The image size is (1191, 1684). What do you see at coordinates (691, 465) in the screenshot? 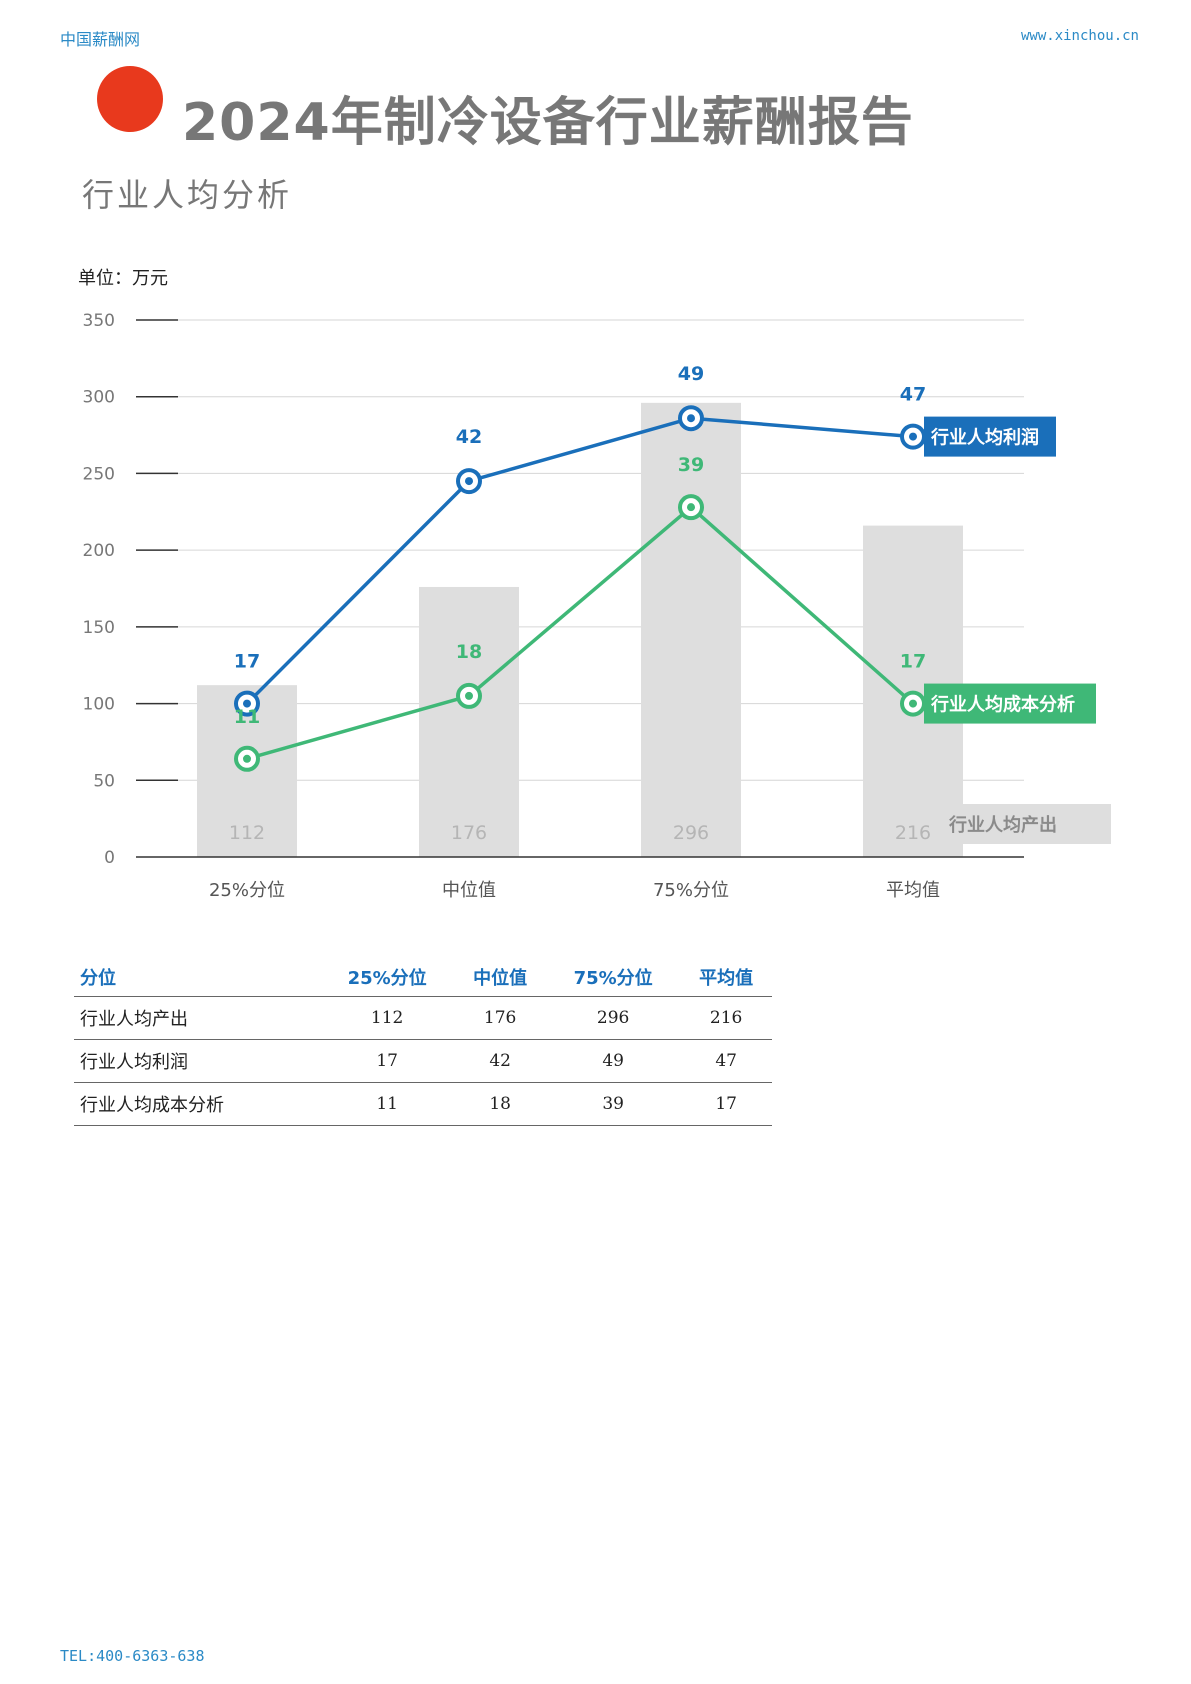
I see `data-label: 39` at bounding box center [691, 465].